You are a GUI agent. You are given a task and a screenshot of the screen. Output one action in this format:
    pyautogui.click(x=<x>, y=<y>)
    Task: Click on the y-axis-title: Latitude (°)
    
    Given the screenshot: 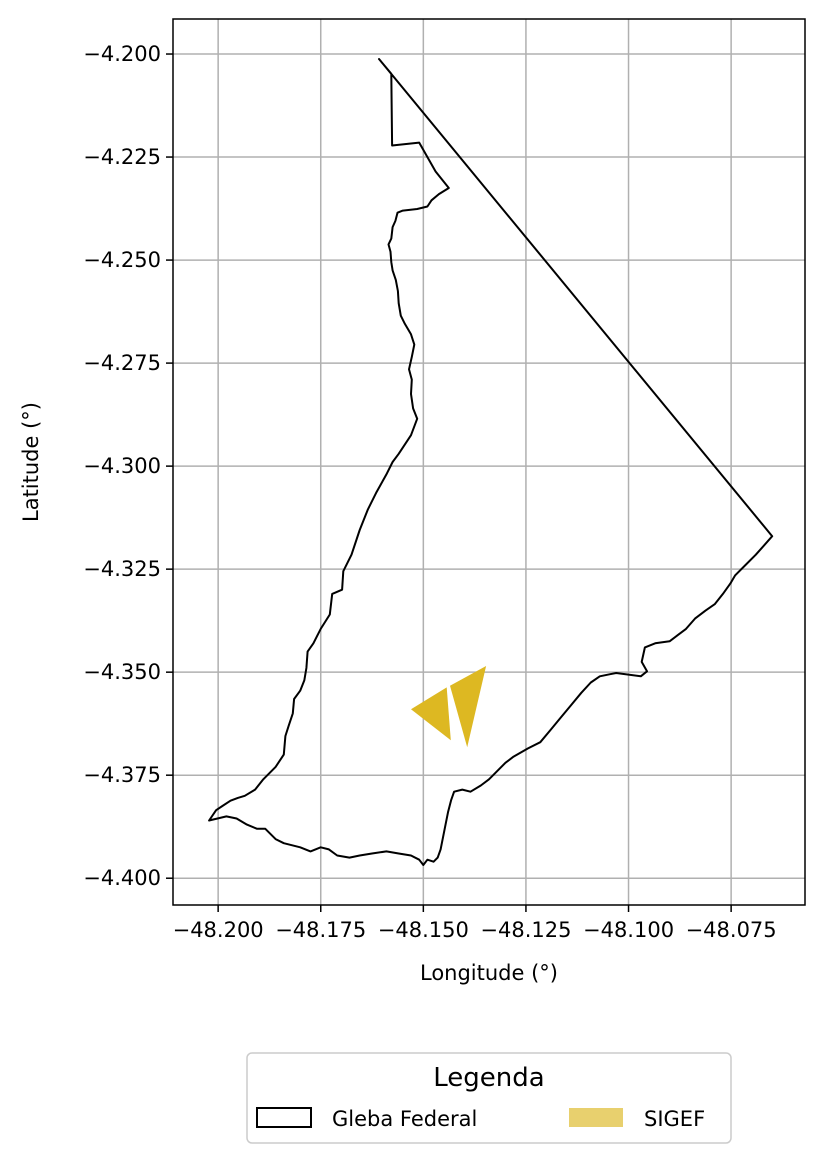 What is the action you would take?
    pyautogui.click(x=31, y=462)
    